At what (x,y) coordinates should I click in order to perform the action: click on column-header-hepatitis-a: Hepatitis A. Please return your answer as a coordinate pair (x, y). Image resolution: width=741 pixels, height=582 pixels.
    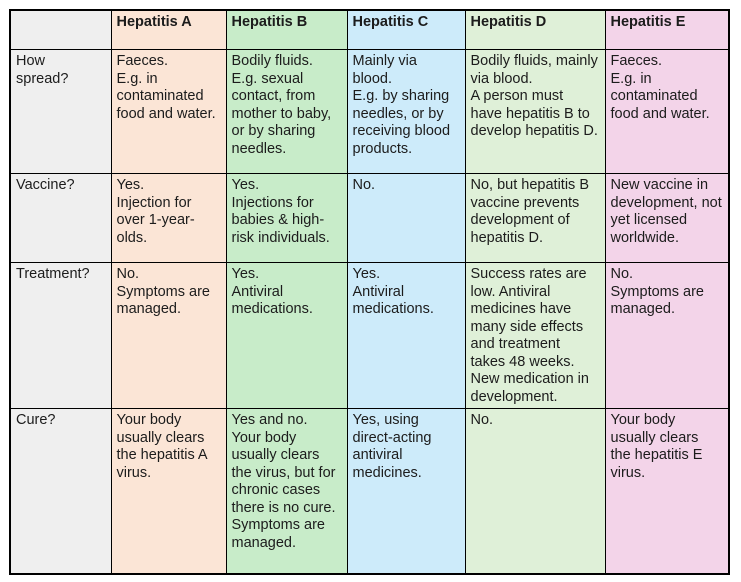
    Looking at the image, I should click on (168, 29).